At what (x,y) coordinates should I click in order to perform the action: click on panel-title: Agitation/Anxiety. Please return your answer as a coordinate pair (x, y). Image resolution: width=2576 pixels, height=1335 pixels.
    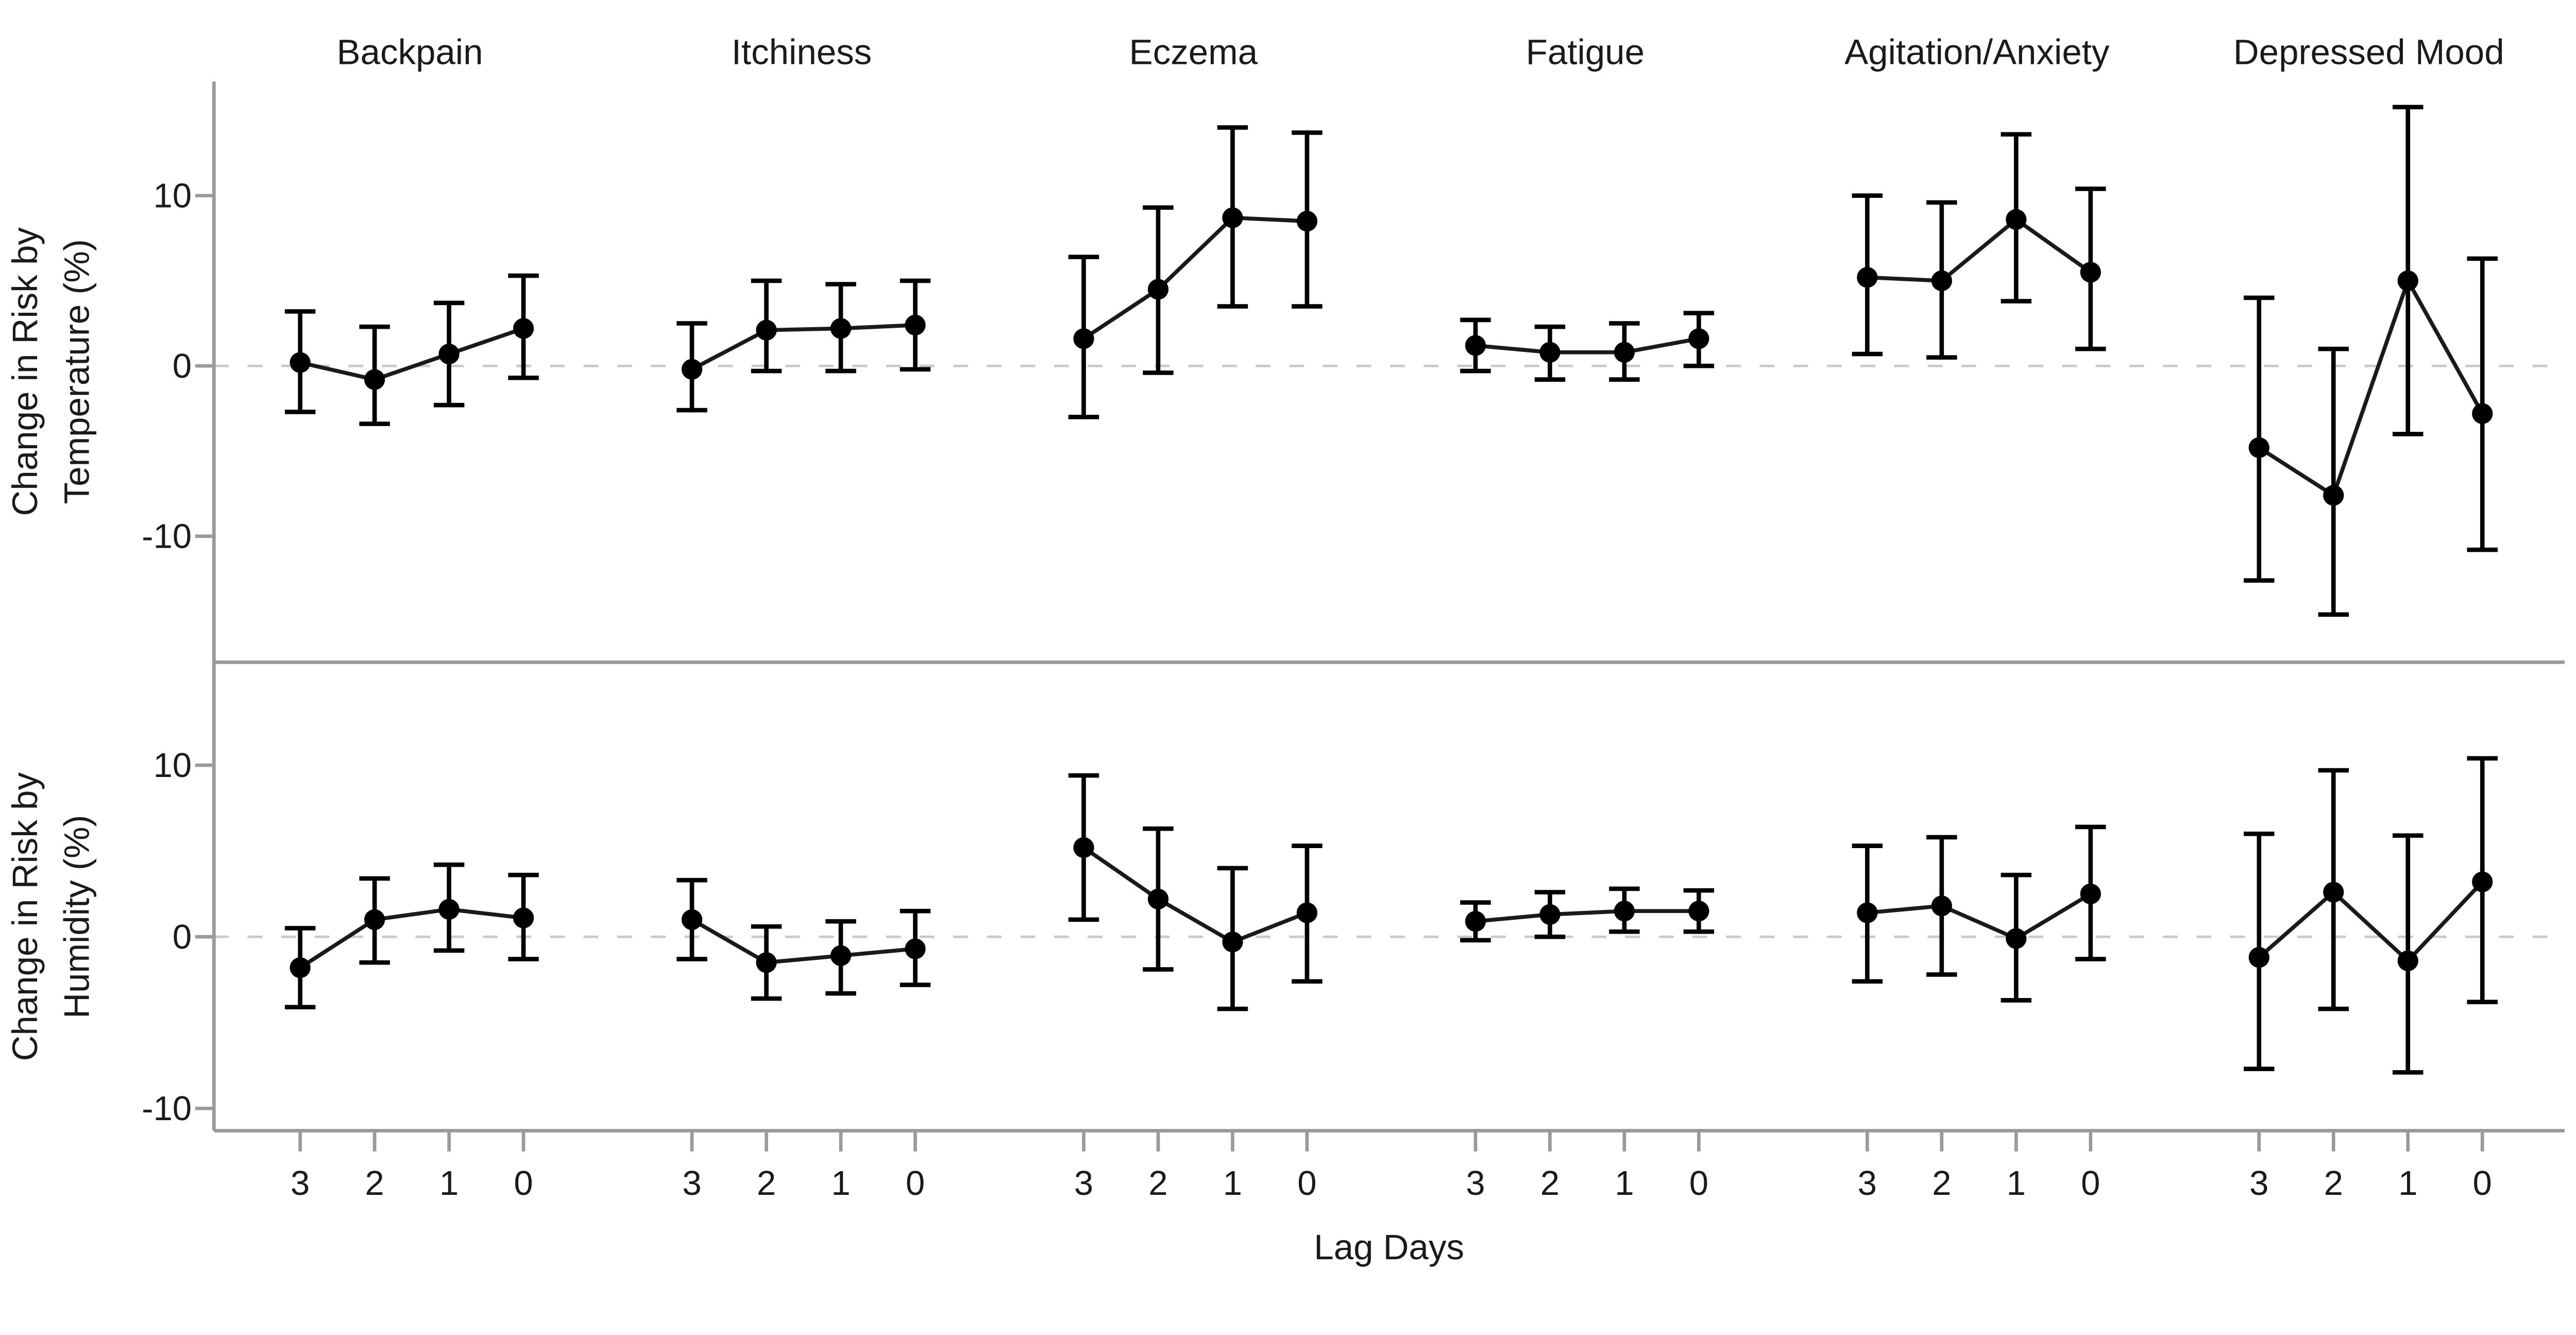
    Looking at the image, I should click on (1977, 52).